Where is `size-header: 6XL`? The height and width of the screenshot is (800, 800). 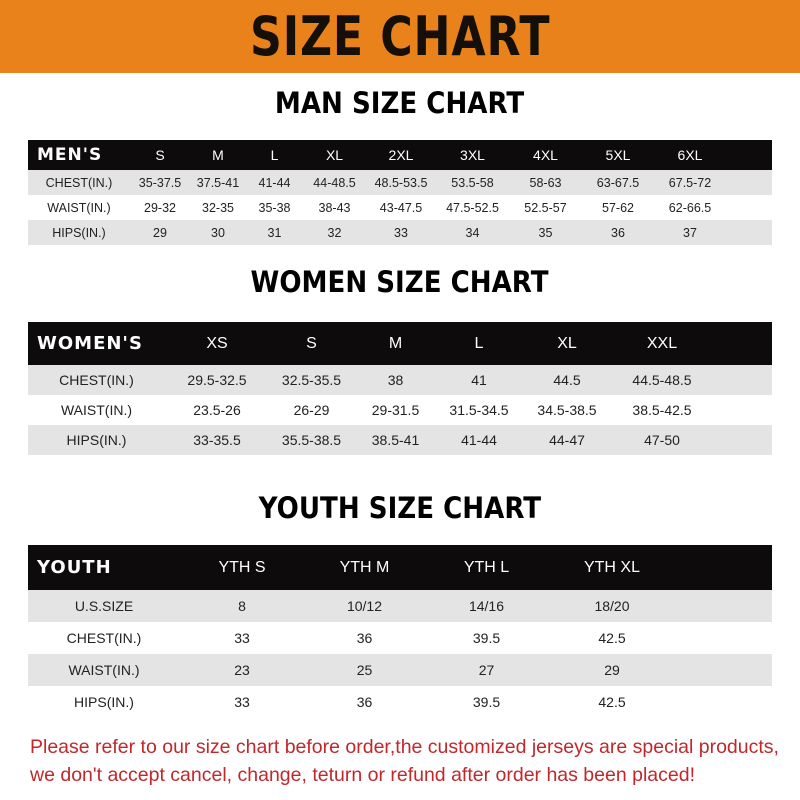
size-header: 6XL is located at coordinates (690, 155).